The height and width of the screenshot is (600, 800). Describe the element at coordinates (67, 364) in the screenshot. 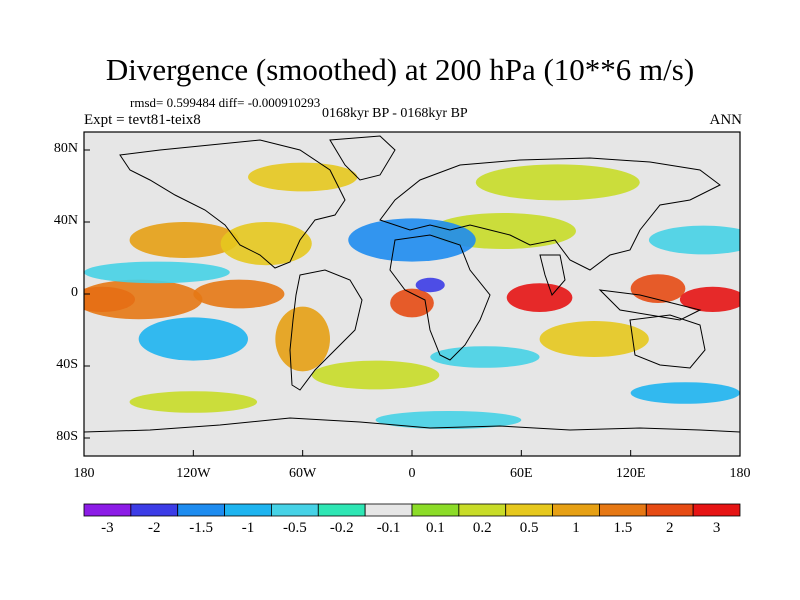

I see `y-tick-label: 40S` at that location.